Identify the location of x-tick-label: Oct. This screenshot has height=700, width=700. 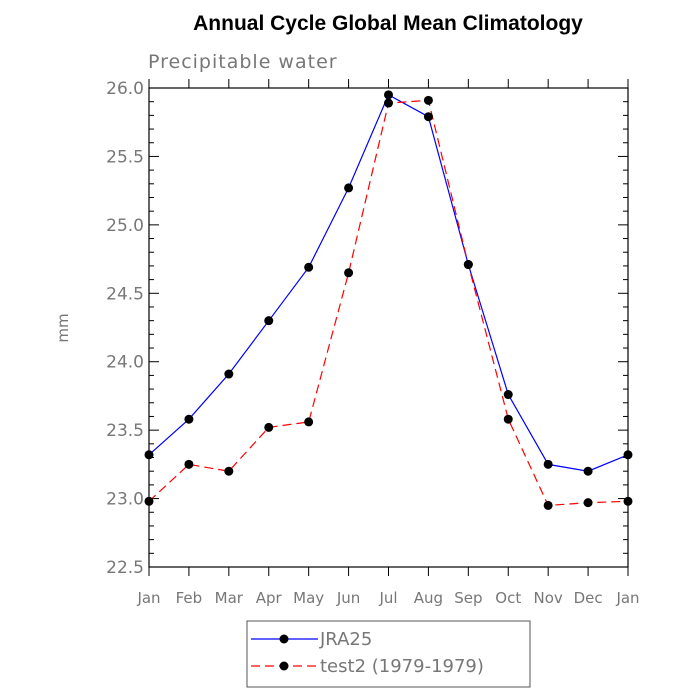
(508, 598).